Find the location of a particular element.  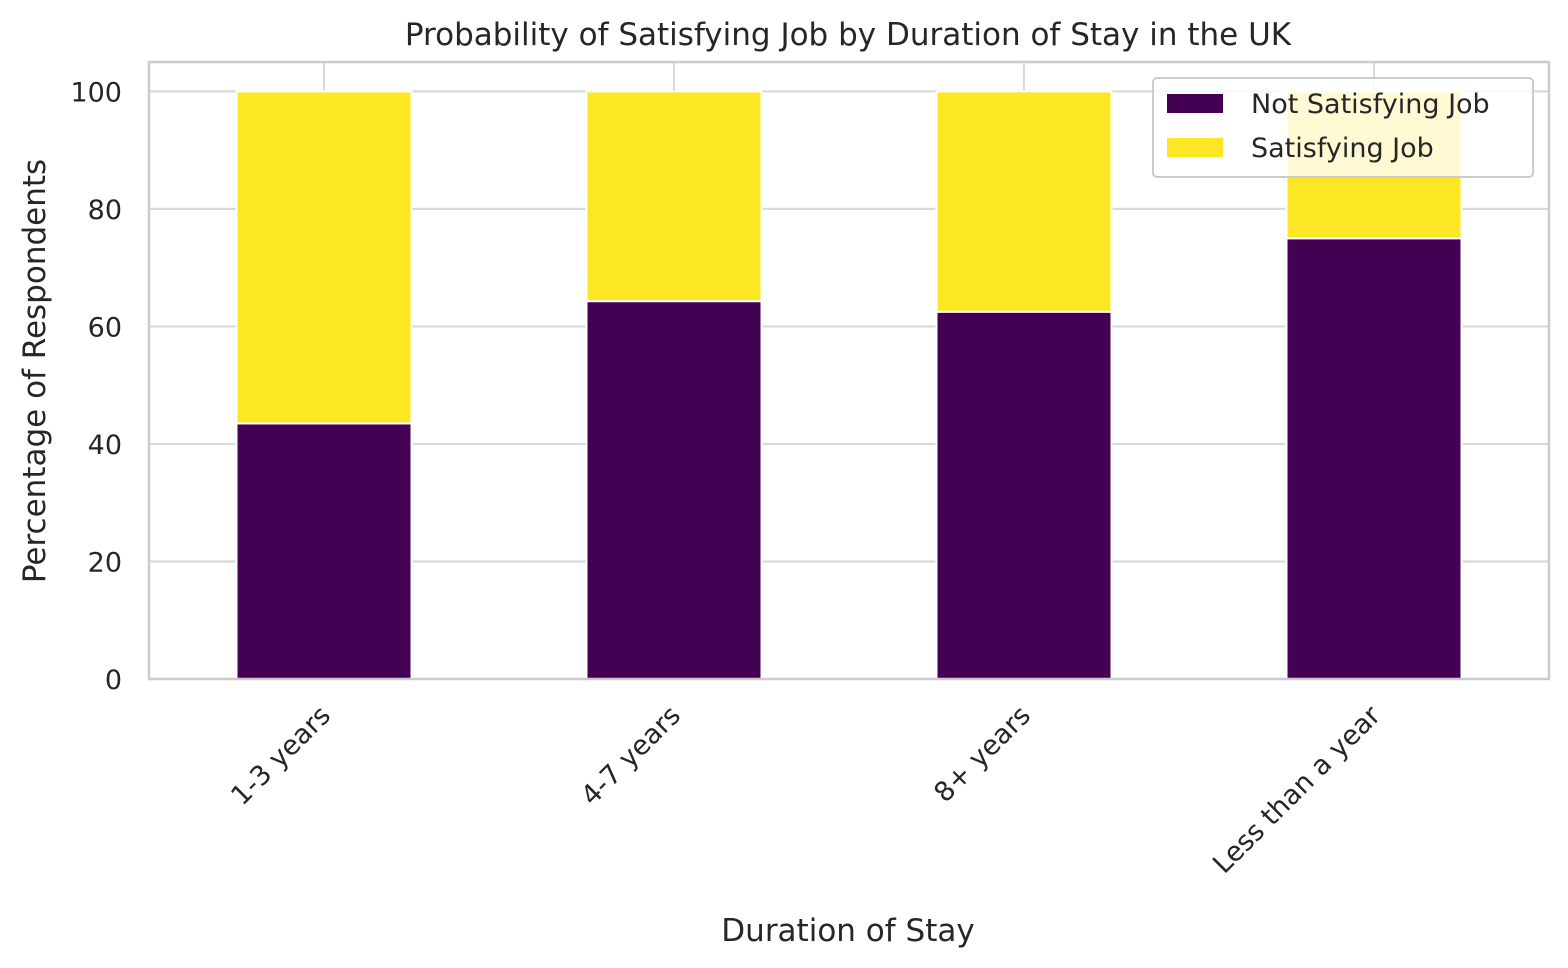

y-tick-label: 100 is located at coordinates (96, 92).